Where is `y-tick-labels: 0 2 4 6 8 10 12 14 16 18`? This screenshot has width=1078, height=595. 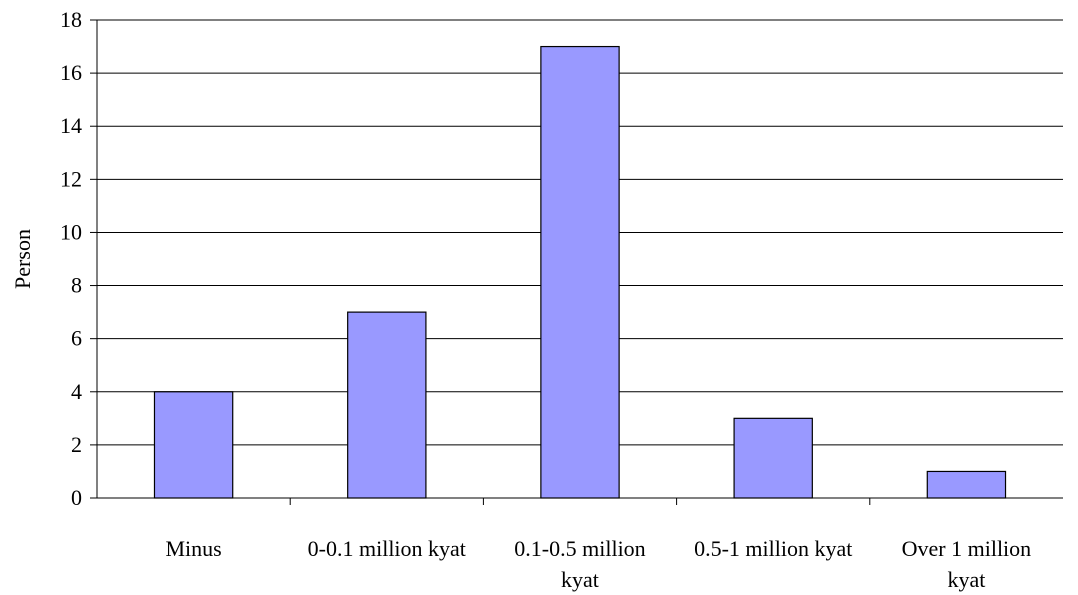
y-tick-labels: 0 2 4 6 8 10 12 14 16 18 is located at coordinates (71, 258).